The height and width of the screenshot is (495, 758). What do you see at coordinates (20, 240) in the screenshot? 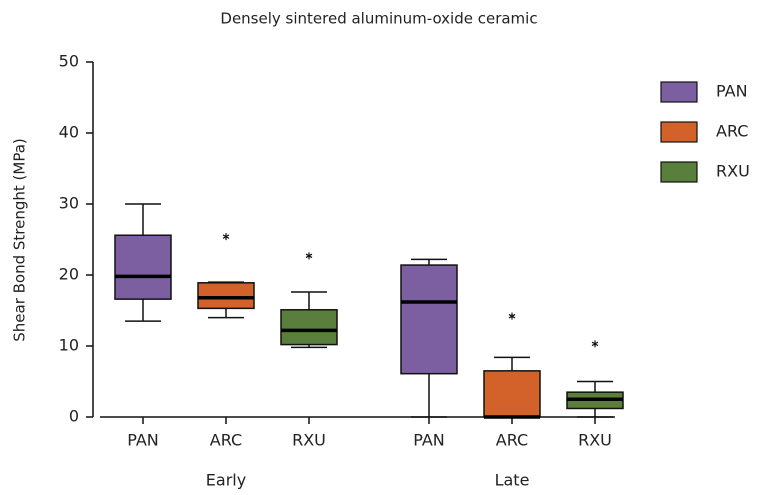
I see `y-axis-label: Shear Bond Strenght (MPa)` at bounding box center [20, 240].